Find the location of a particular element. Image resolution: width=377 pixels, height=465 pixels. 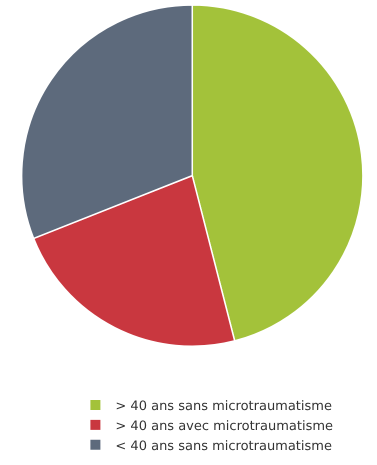

legend-label: > 40 ans sans microtraumatisme is located at coordinates (223, 406).